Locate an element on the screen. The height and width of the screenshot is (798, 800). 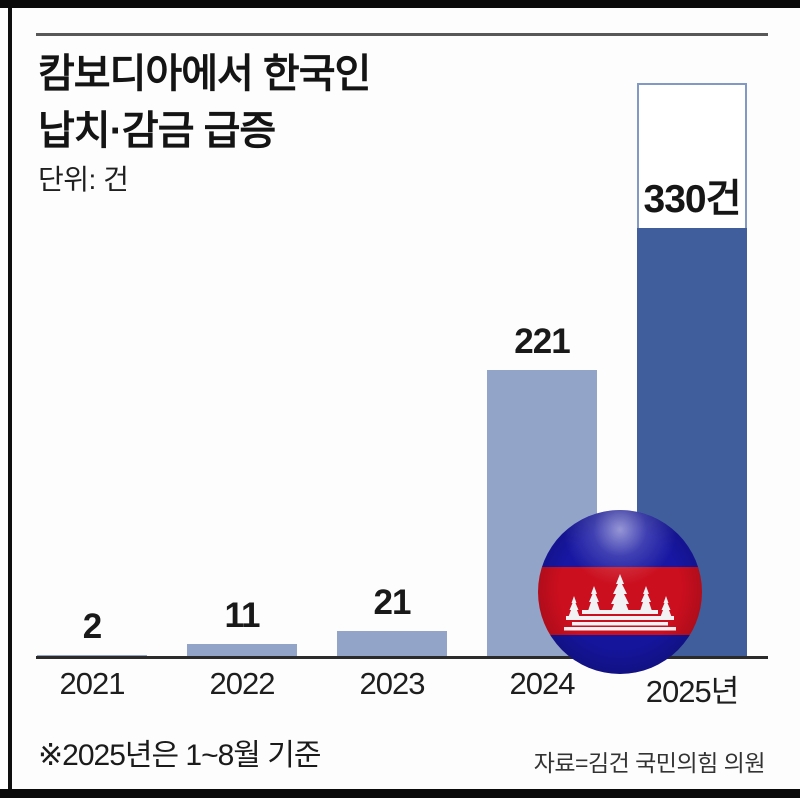
bar-value-label-2025년: 330건 is located at coordinates (692, 199).